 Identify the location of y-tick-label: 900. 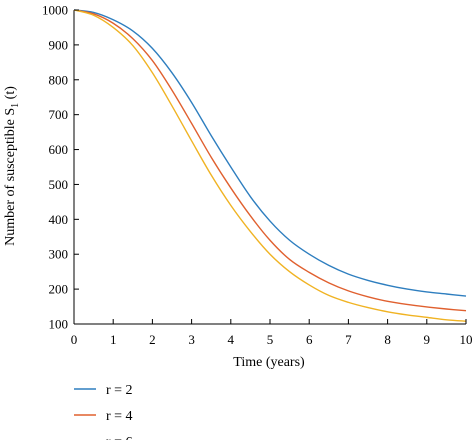
(59, 44).